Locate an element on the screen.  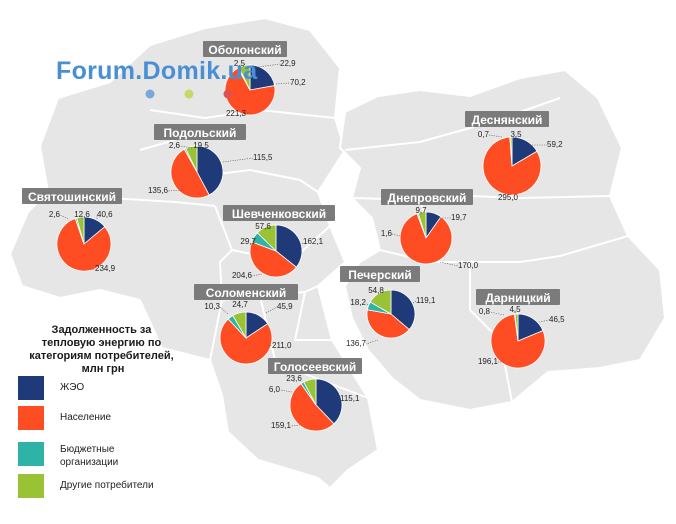
value-label-golosievsky-population: 159,1 is located at coordinates (281, 425).